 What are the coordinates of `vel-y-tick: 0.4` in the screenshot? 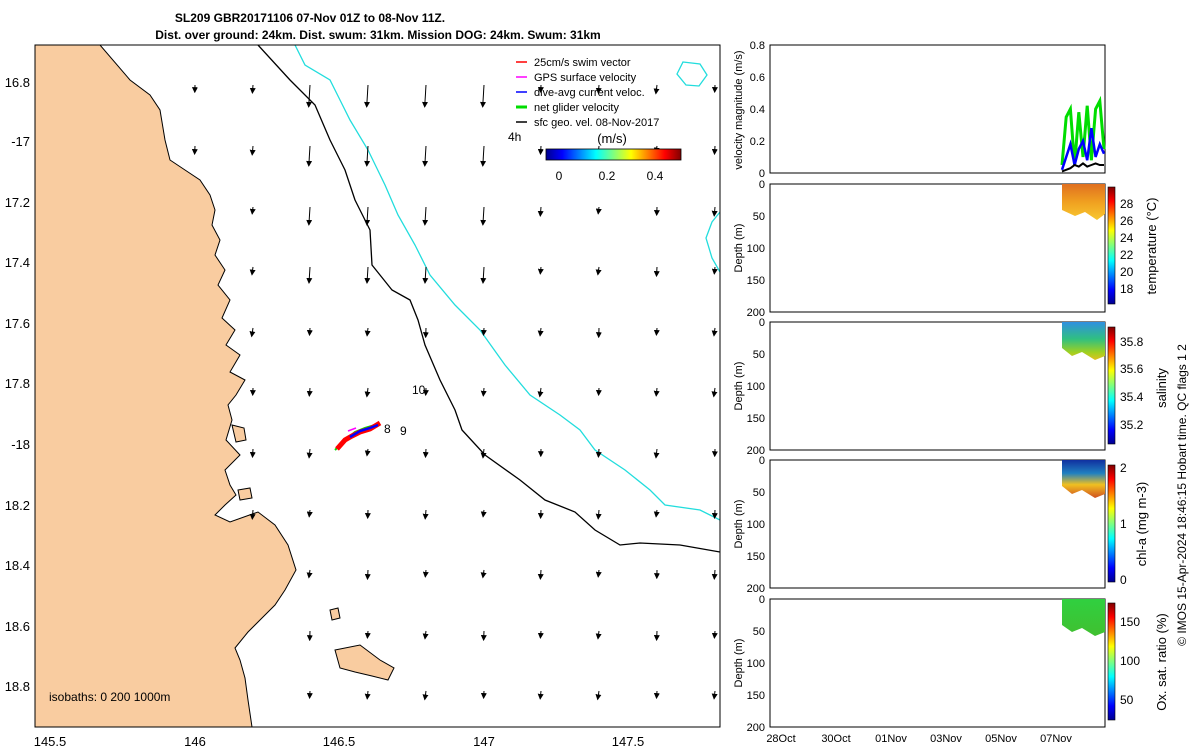 It's located at (757, 110).